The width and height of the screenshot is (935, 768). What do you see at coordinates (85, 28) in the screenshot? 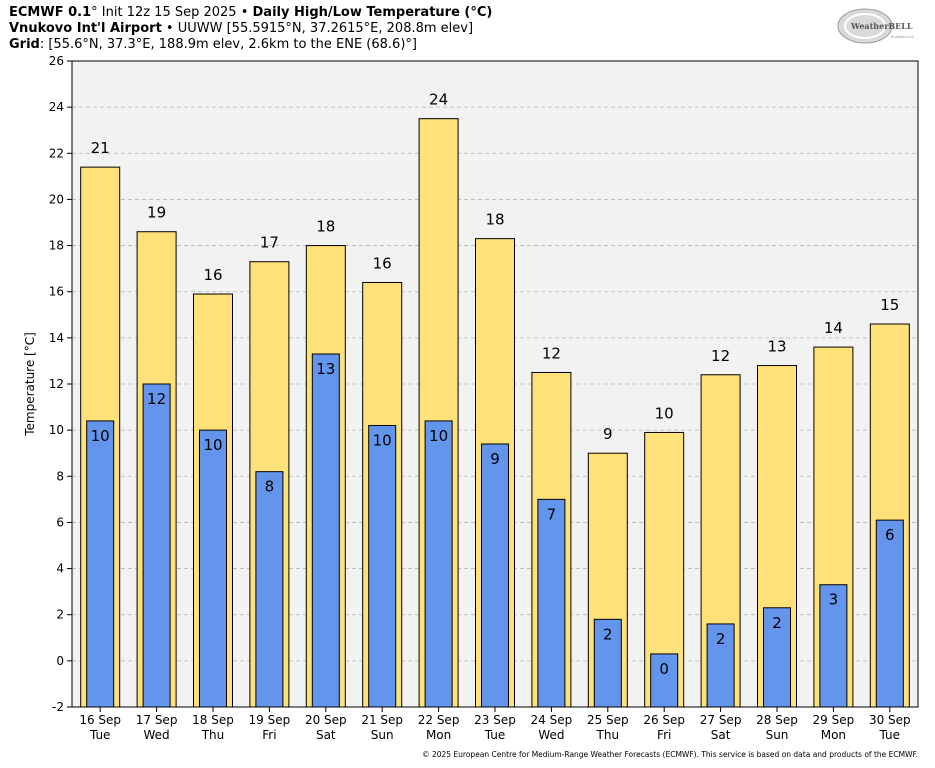
I see `station-name: Vnukovo Int'l Airport` at bounding box center [85, 28].